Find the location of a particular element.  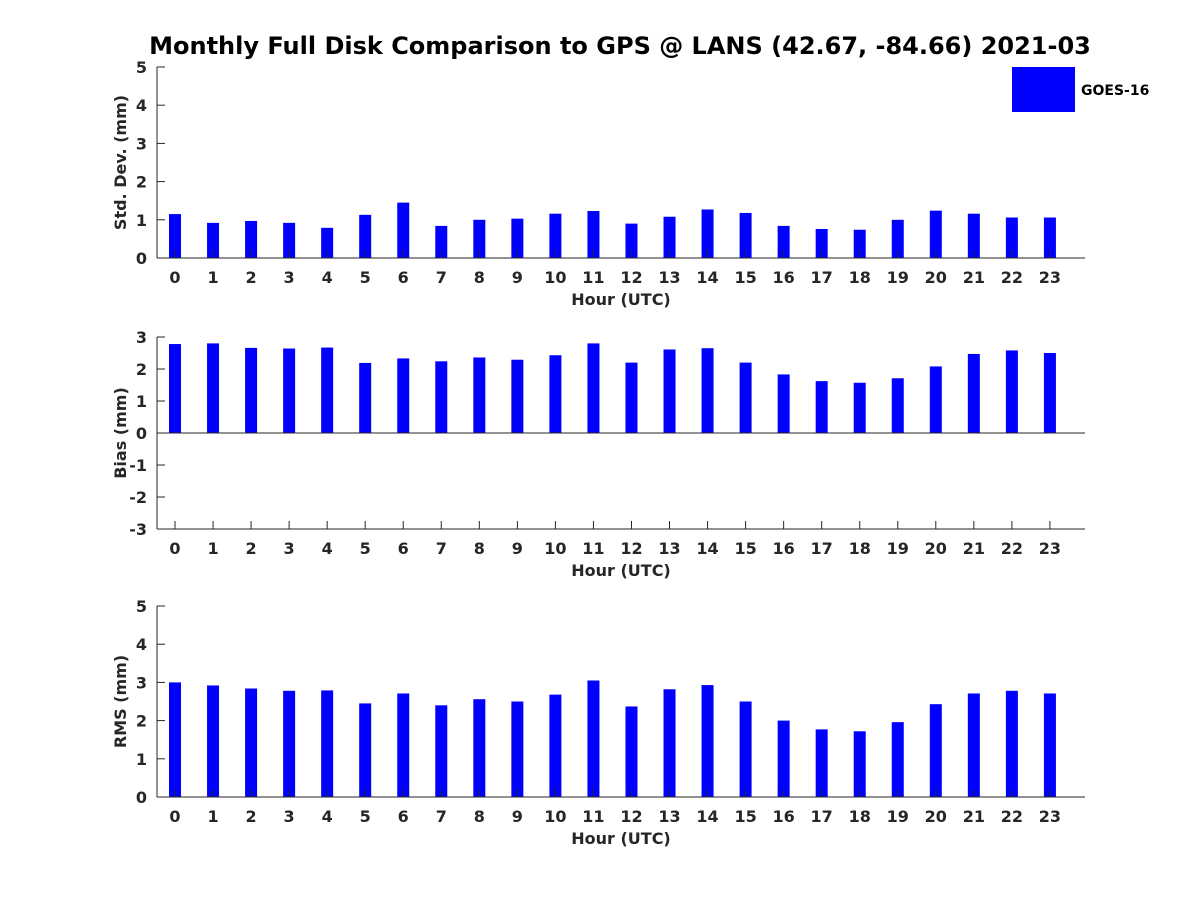

y-tick-label: -2 is located at coordinates (138, 497).